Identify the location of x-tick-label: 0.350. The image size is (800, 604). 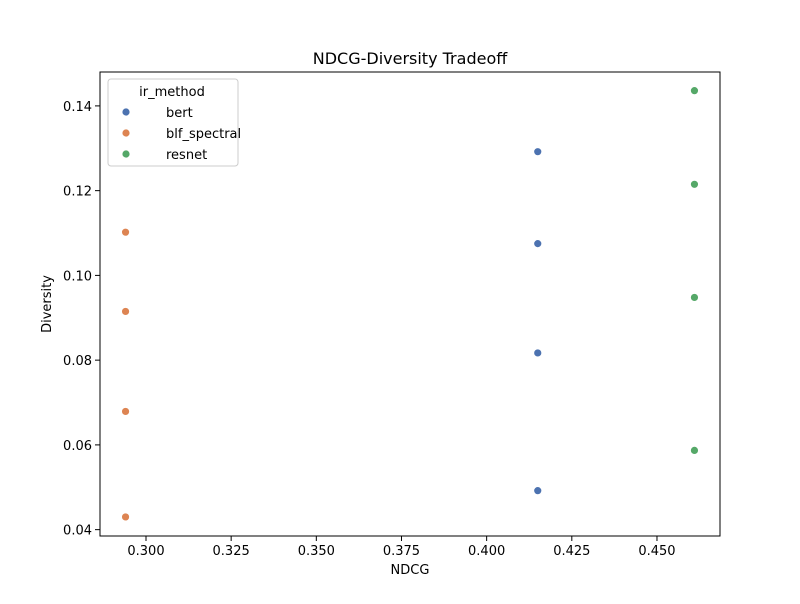
(316, 551).